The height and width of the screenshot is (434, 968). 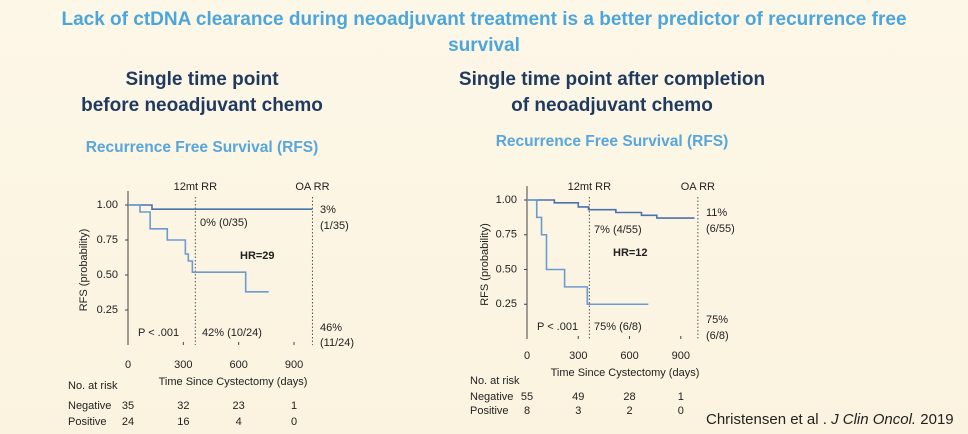 I want to click on chart-title-line: Single time point after completion, so click(x=612, y=79).